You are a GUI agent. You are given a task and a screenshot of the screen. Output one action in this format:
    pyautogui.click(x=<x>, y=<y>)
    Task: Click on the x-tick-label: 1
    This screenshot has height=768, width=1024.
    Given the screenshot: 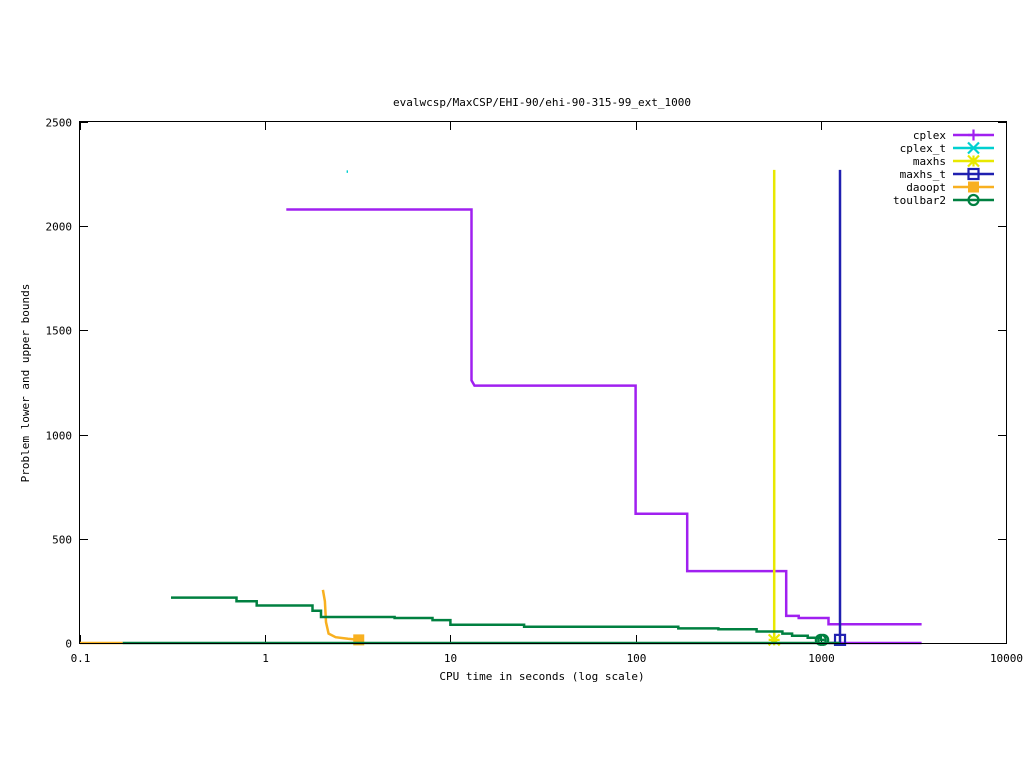 What is the action you would take?
    pyautogui.click(x=265, y=658)
    